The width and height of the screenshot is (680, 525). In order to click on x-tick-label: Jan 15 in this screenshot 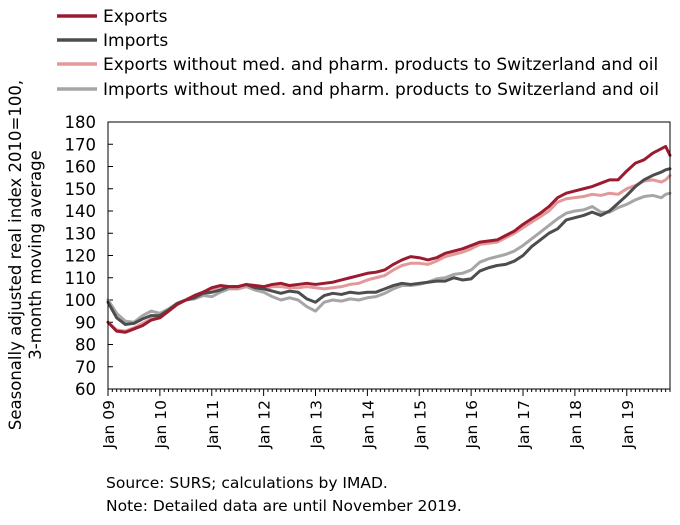, I will do `click(420, 425)`.